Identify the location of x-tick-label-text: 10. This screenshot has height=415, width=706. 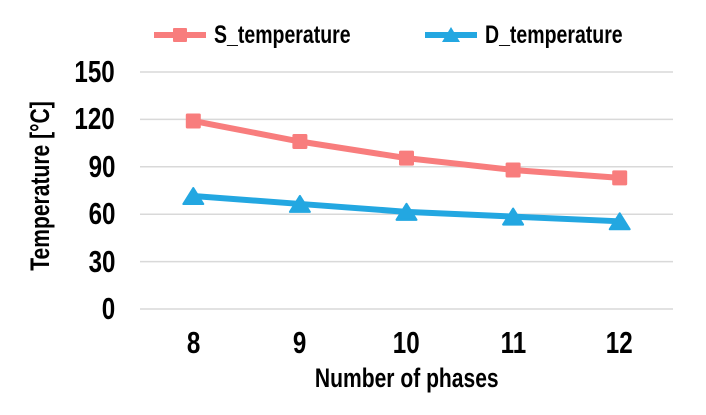
(406, 342).